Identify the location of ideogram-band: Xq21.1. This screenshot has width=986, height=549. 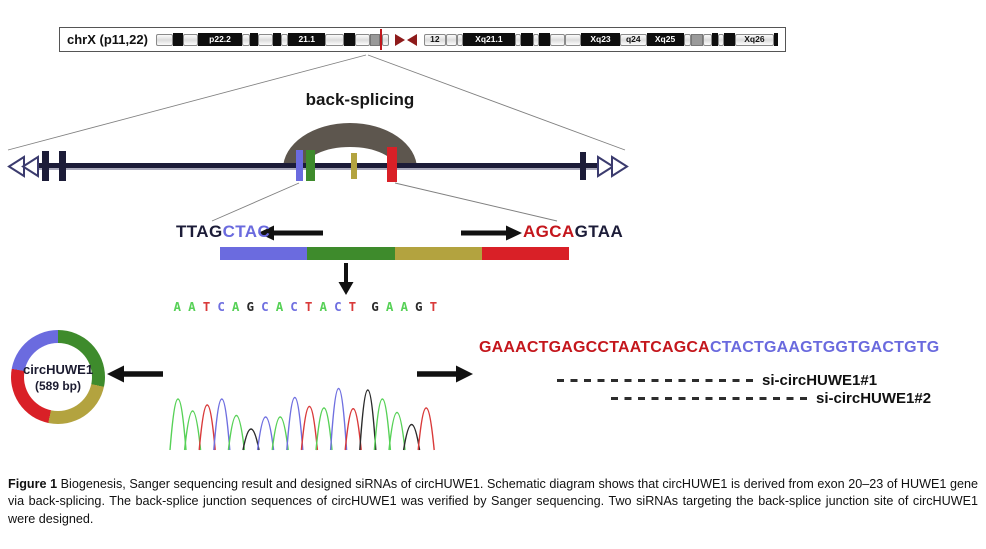
(488, 39).